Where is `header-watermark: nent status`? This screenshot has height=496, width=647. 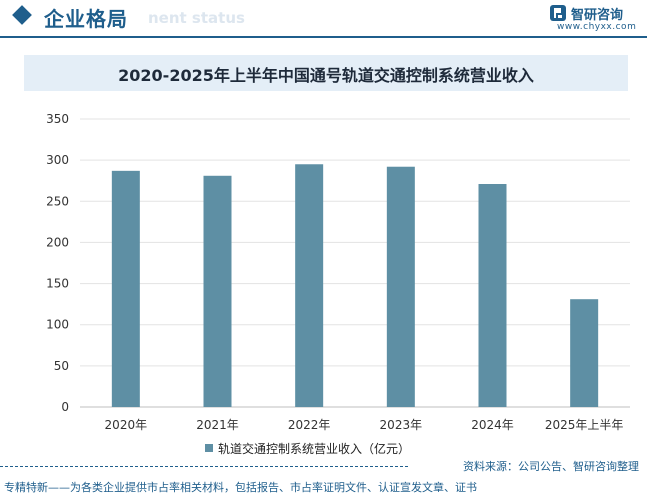
header-watermark: nent status is located at coordinates (196, 18).